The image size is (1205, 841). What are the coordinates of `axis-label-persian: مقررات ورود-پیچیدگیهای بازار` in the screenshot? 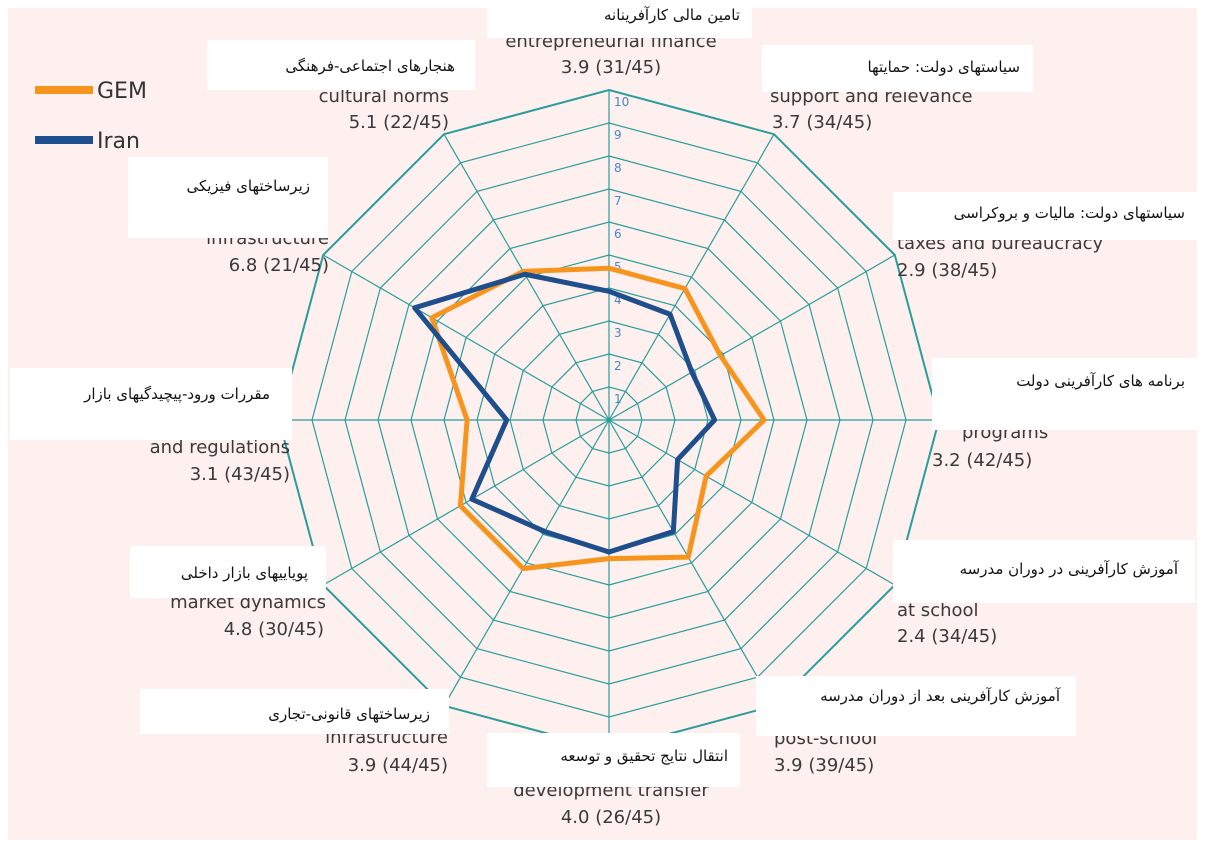 It's located at (176, 394).